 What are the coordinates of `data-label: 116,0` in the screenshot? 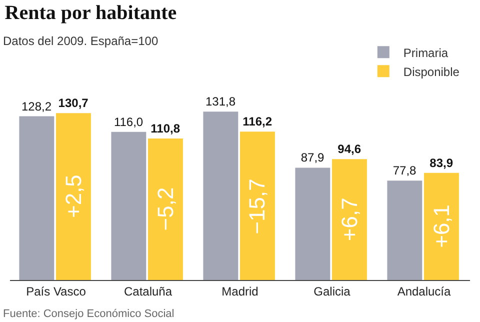 It's located at (129, 121).